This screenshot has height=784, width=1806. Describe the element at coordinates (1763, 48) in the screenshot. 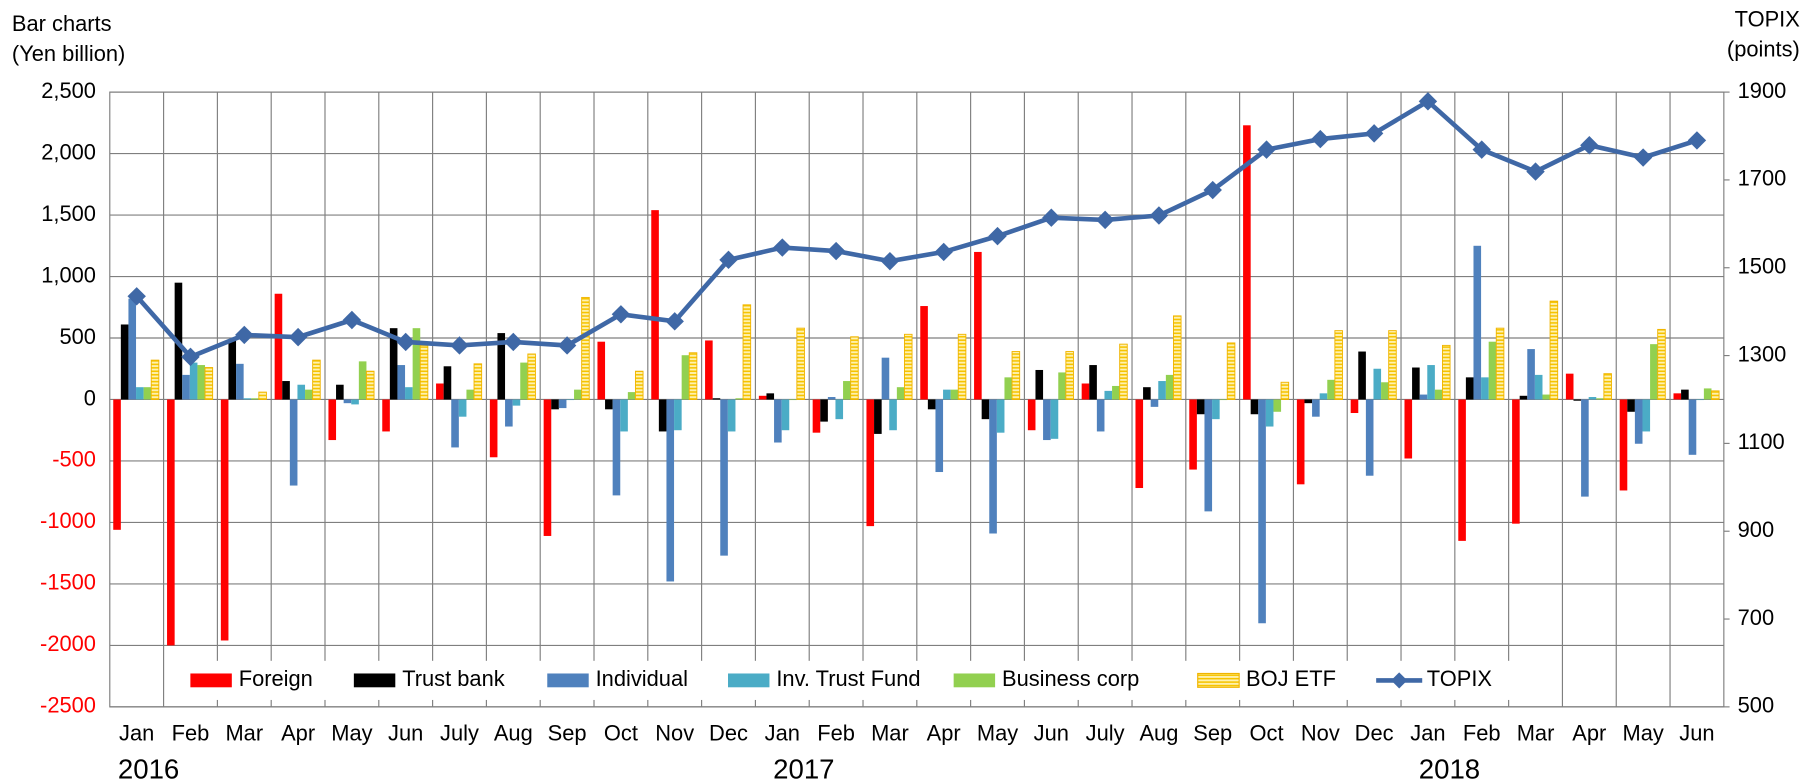

I see `y2-axis-title: (points)` at that location.